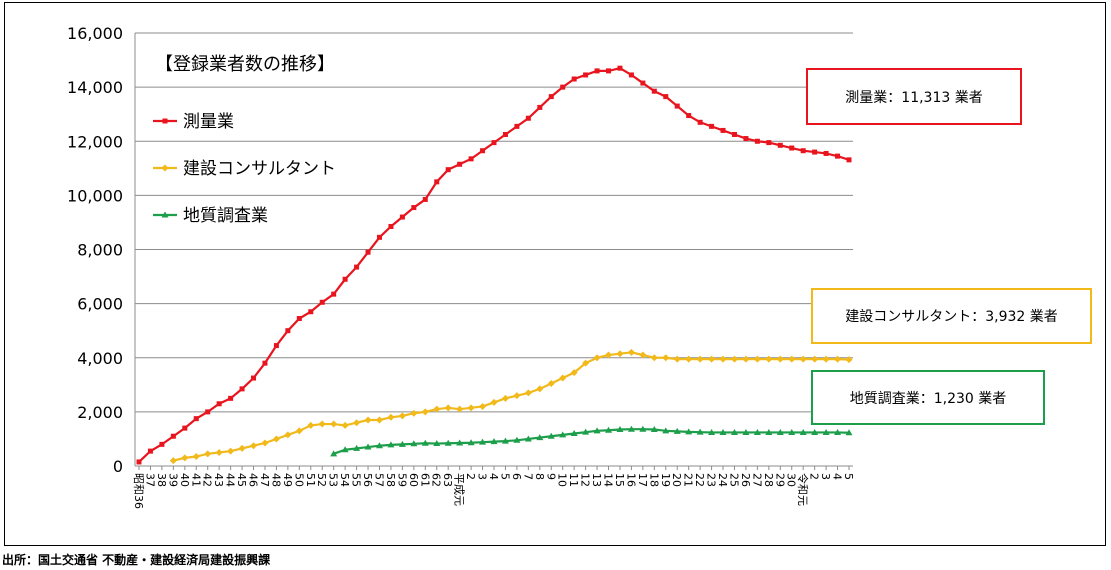 This screenshot has height=570, width=1111. I want to click on legend-marker, so click(165, 214).